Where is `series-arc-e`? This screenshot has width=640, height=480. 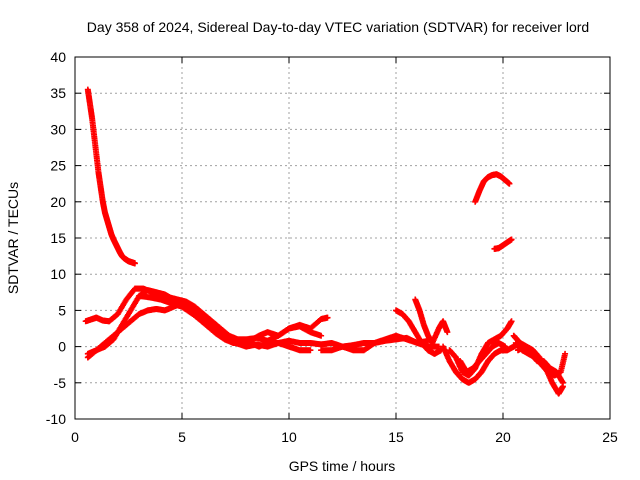
series-arc-e is located at coordinates (380, 343).